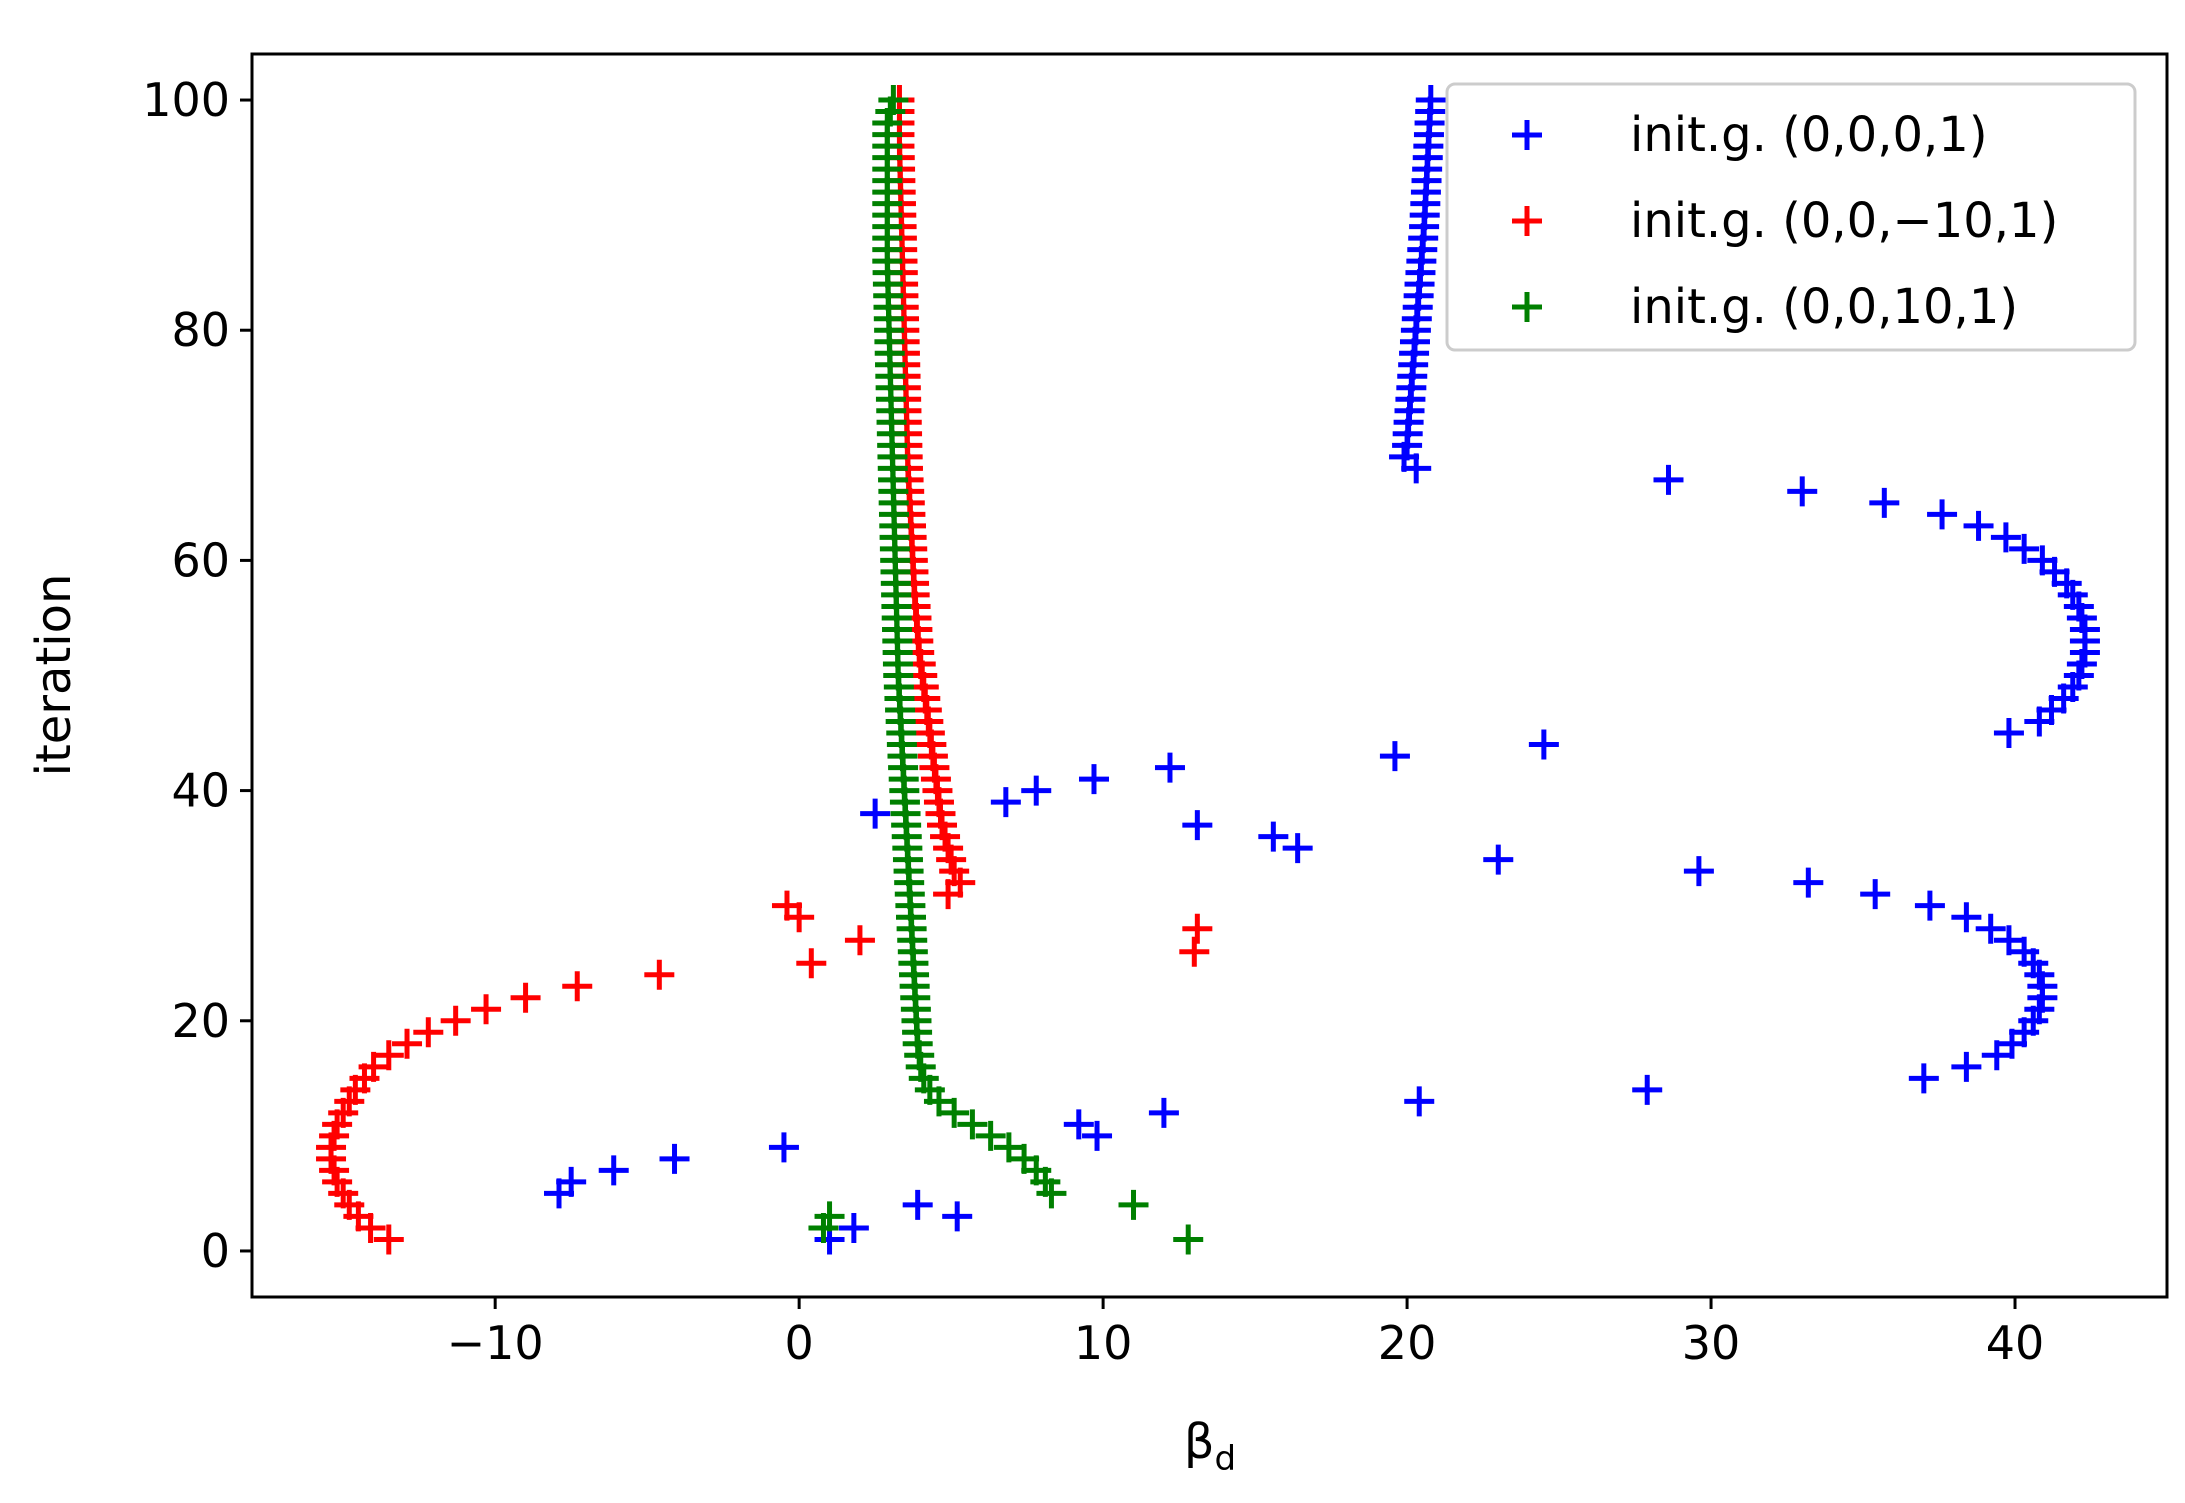  I want to click on y-tick-label: 40, so click(200, 791).